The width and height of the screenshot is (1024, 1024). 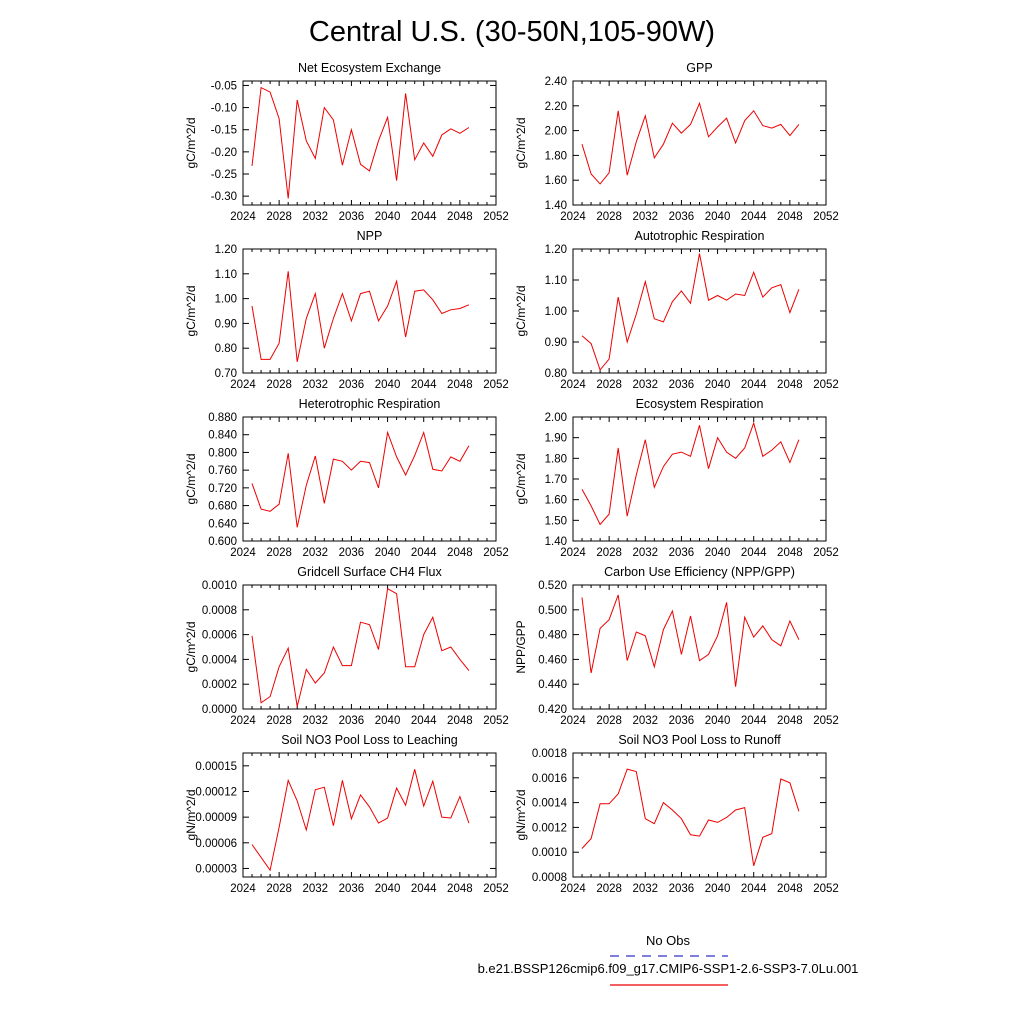 I want to click on y-tick-label: 0.420, so click(x=552, y=710).